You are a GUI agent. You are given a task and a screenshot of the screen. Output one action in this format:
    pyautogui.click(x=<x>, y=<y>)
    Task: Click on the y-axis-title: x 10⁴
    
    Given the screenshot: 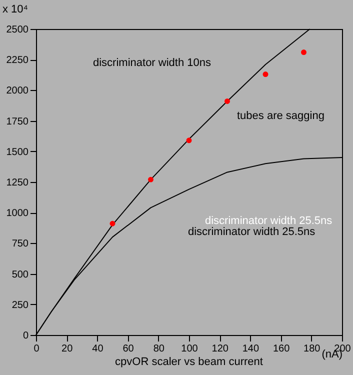 What is the action you would take?
    pyautogui.click(x=15, y=10)
    